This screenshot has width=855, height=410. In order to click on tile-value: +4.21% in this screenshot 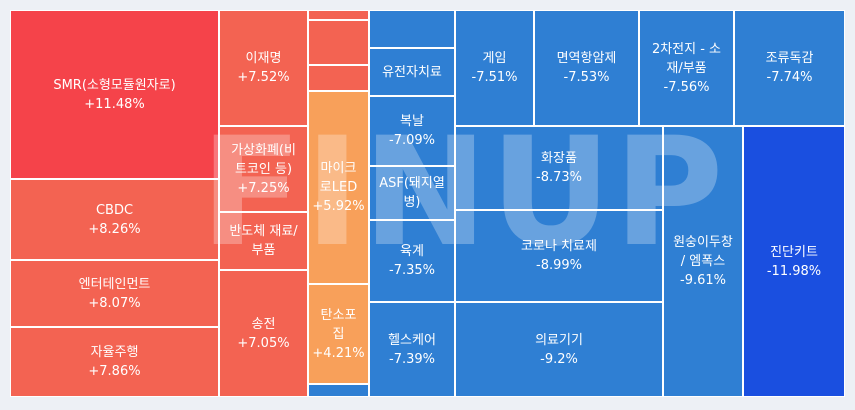, I will do `click(338, 353)`.